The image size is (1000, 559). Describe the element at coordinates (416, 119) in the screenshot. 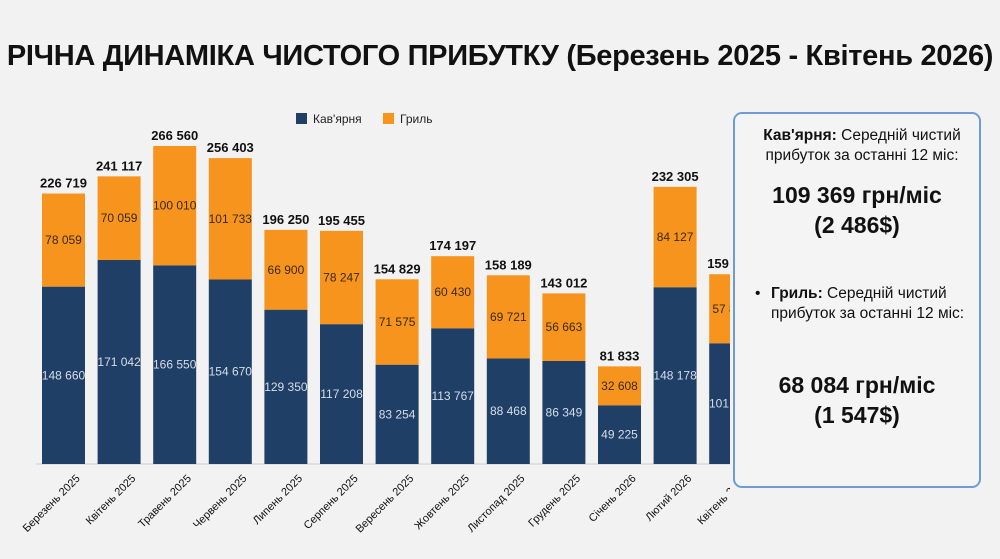

I see `legend-label-grill: Гриль` at that location.